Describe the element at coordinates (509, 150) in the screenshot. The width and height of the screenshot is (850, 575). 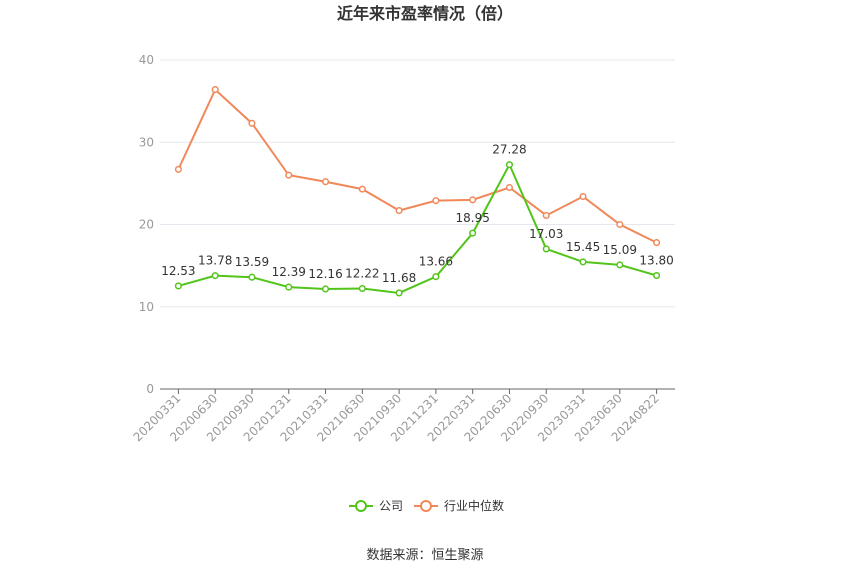
I see `data-label: 27.28` at that location.